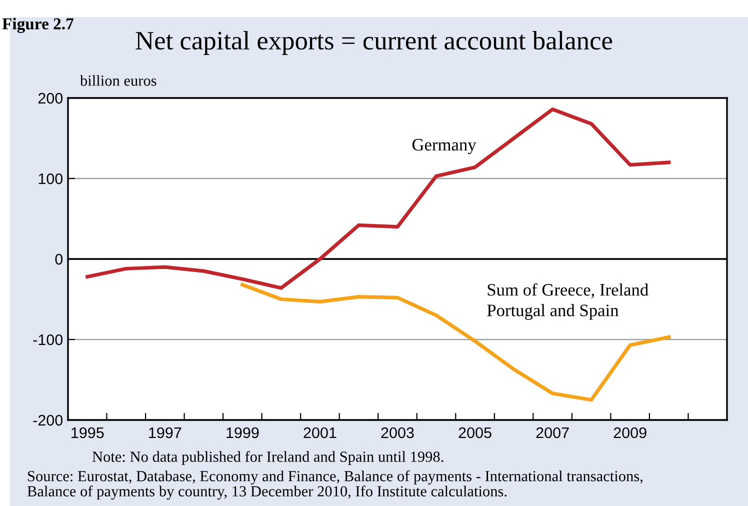  Describe the element at coordinates (59, 259) in the screenshot. I see `y-tick-label: 0` at that location.